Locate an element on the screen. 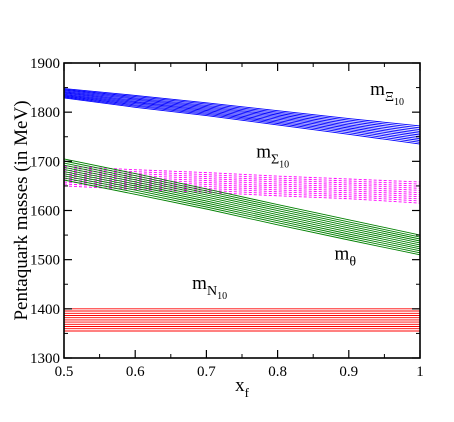  x-tick-label: 0.9 is located at coordinates (348, 372).